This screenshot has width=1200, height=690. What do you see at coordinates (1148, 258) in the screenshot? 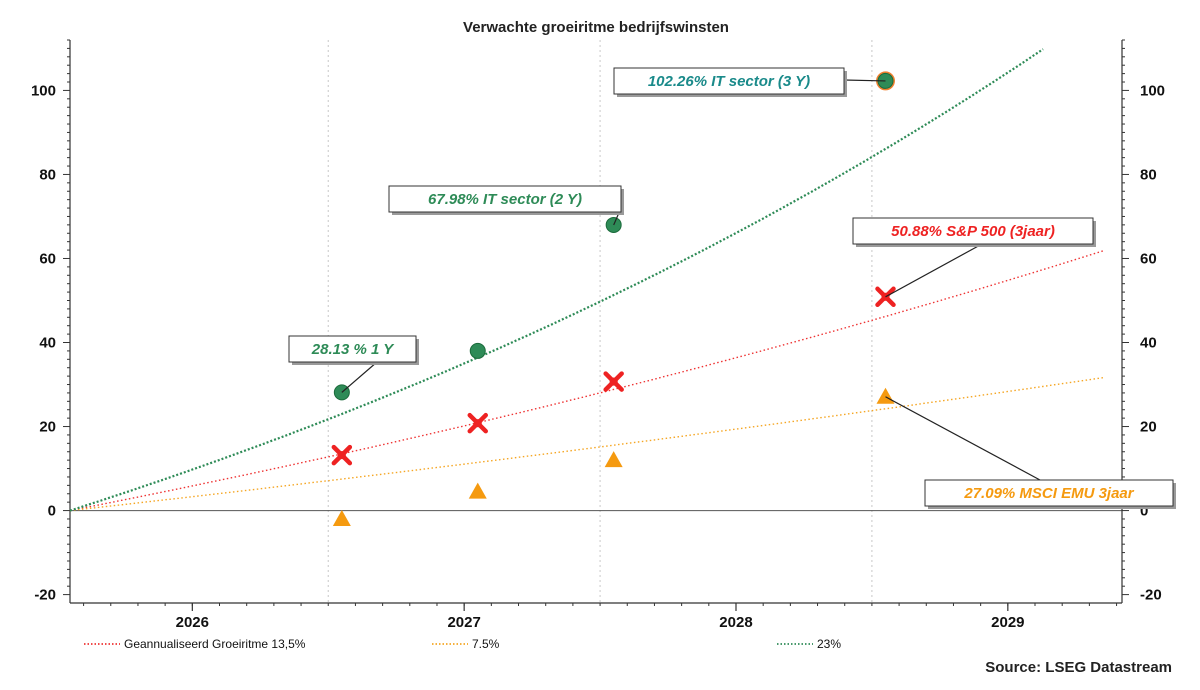
I see `y-tick-label-right: 60` at bounding box center [1148, 258].